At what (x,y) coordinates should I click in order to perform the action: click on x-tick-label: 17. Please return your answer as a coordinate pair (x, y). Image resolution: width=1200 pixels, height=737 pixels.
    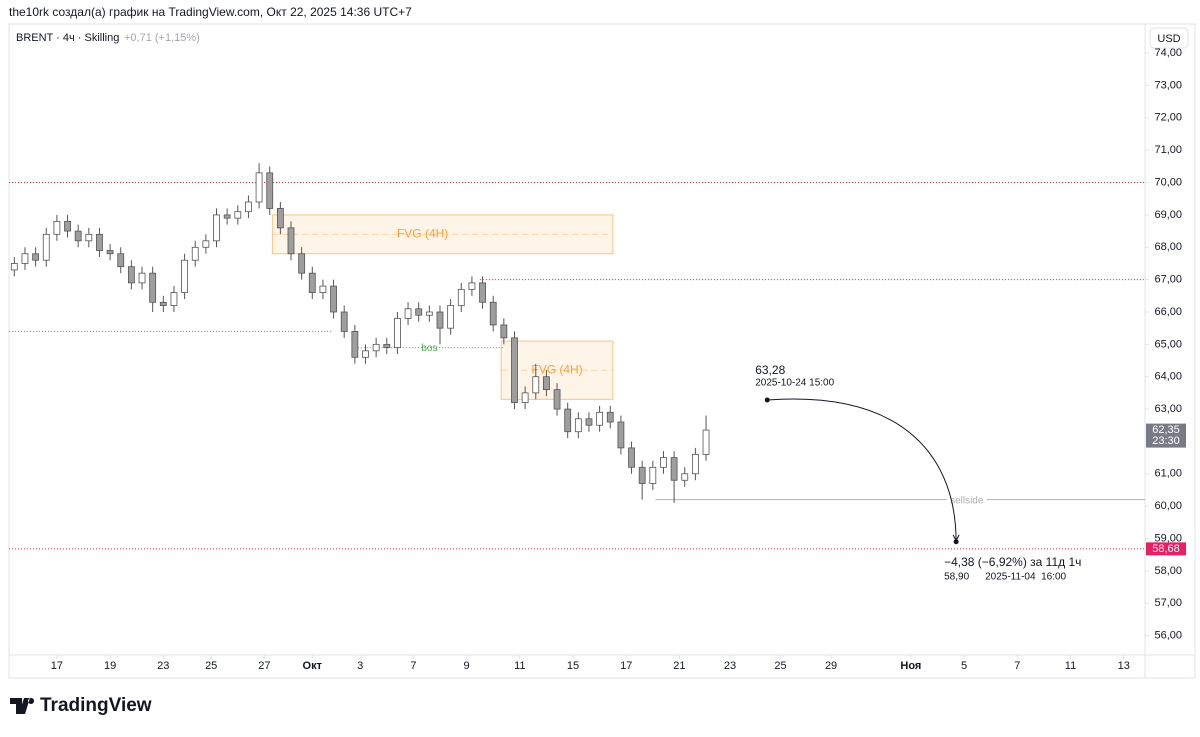
    Looking at the image, I should click on (57, 666).